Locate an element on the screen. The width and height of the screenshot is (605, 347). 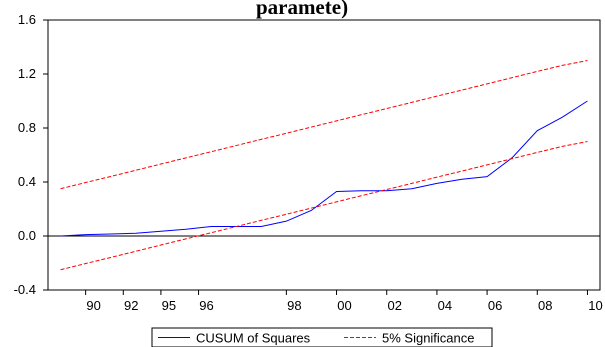
y-tick-label: 1.6 is located at coordinates (27, 19).